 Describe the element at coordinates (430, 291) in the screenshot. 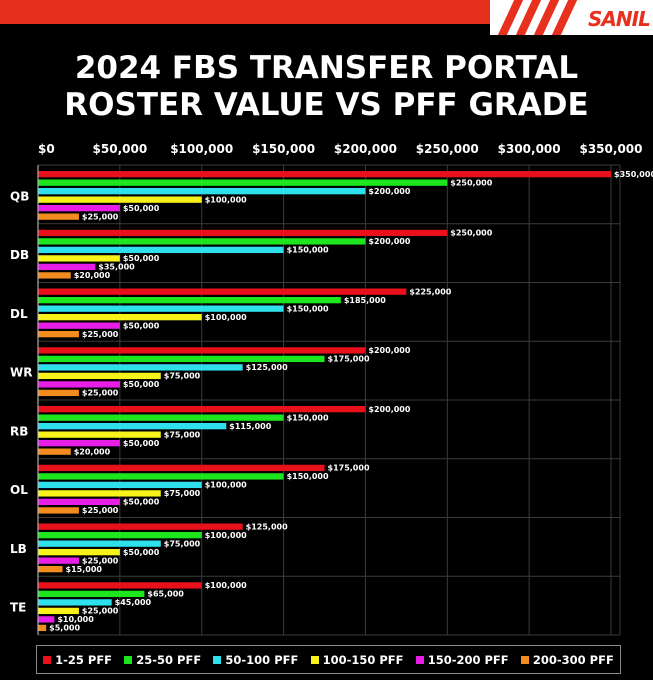

I see `data-label: $225,000` at that location.